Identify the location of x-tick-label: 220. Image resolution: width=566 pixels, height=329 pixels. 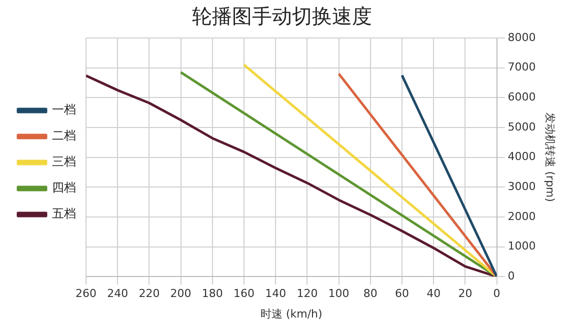
(149, 293).